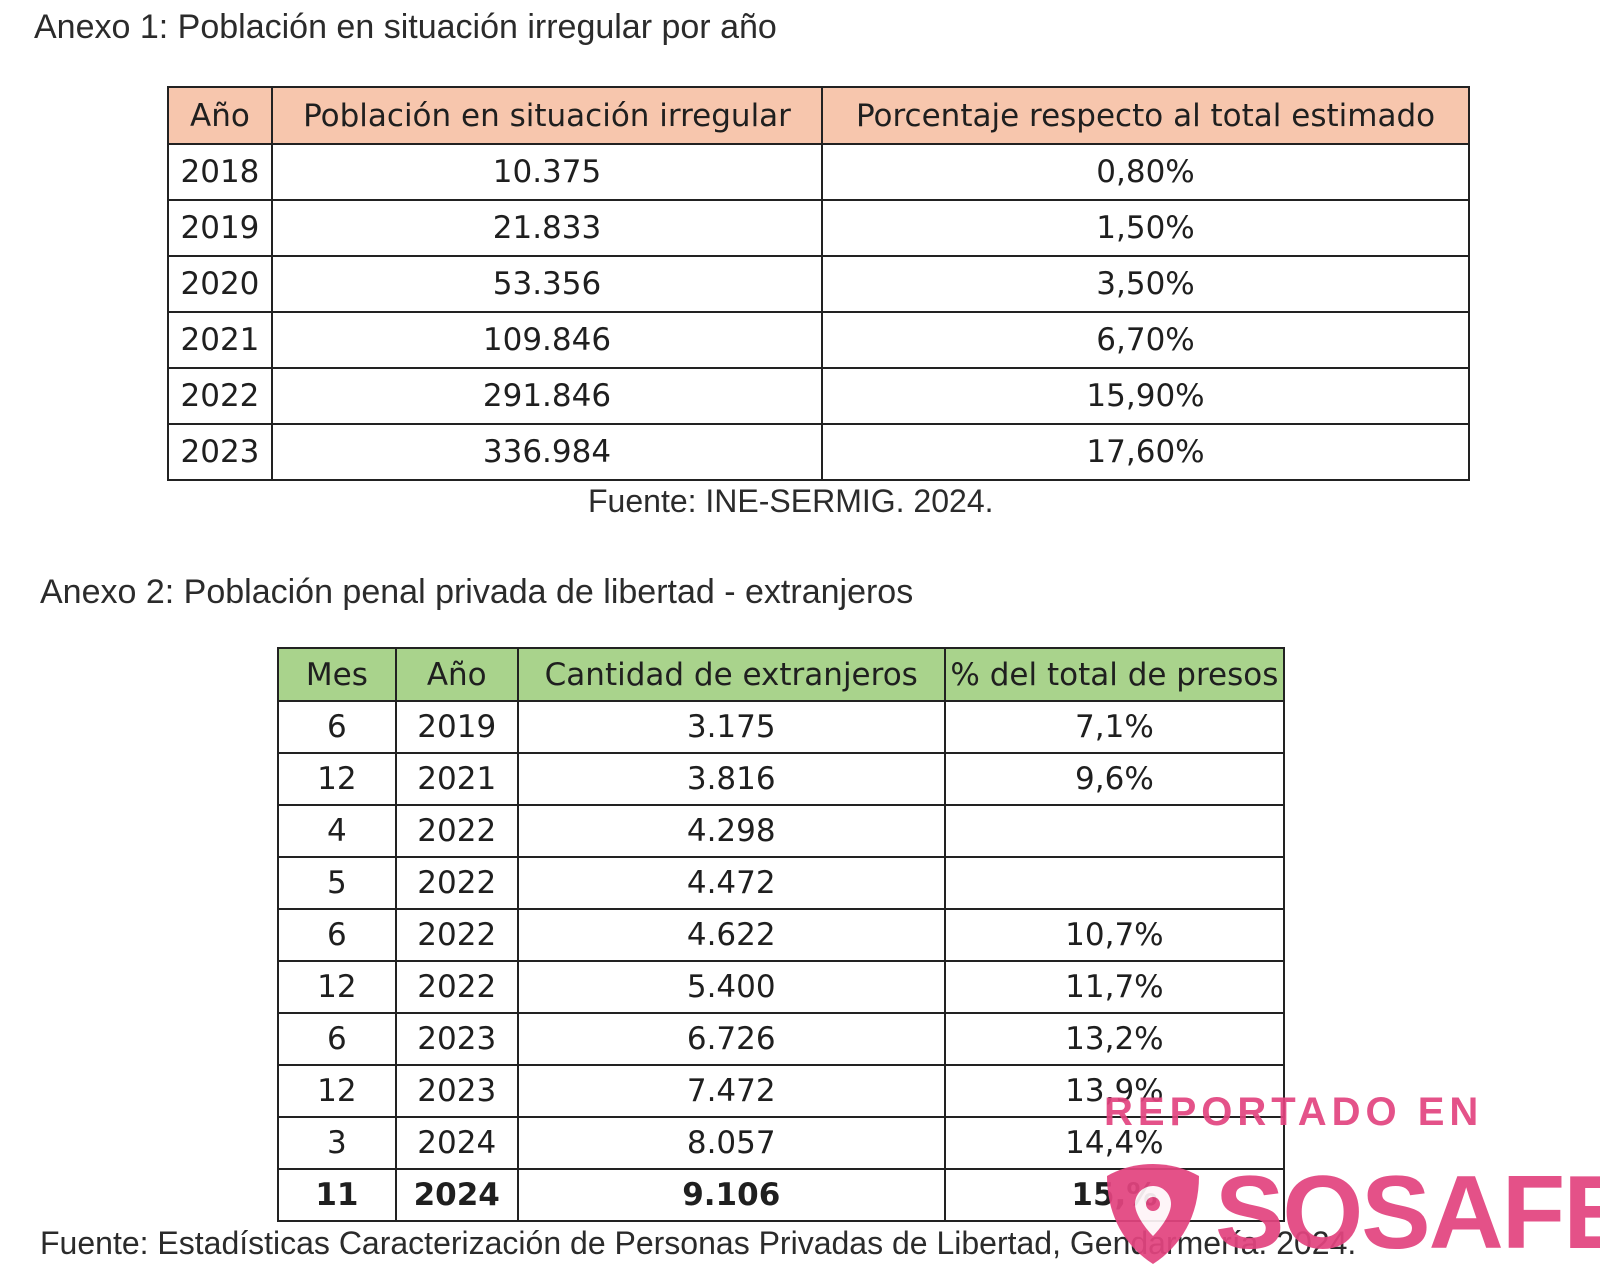  Describe the element at coordinates (337, 883) in the screenshot. I see `table-cell: 5` at that location.